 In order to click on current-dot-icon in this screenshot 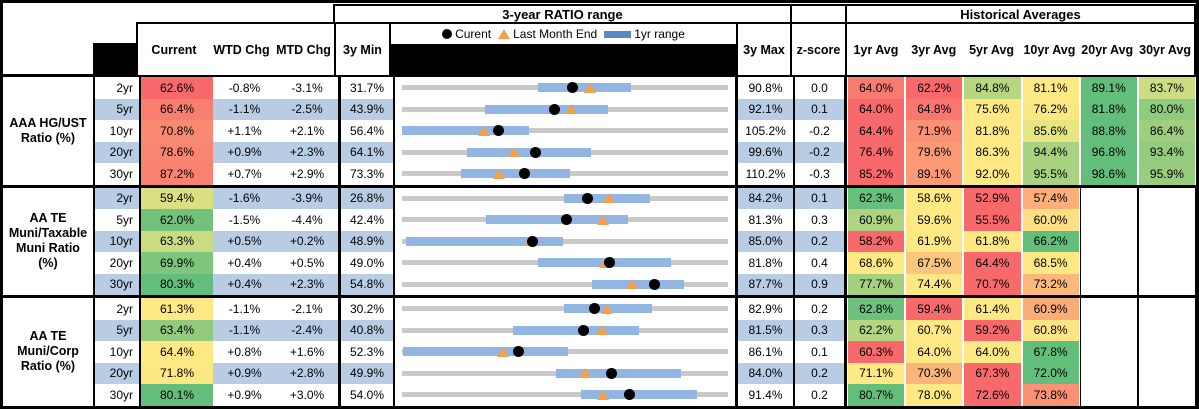, I will do `click(447, 34)`.